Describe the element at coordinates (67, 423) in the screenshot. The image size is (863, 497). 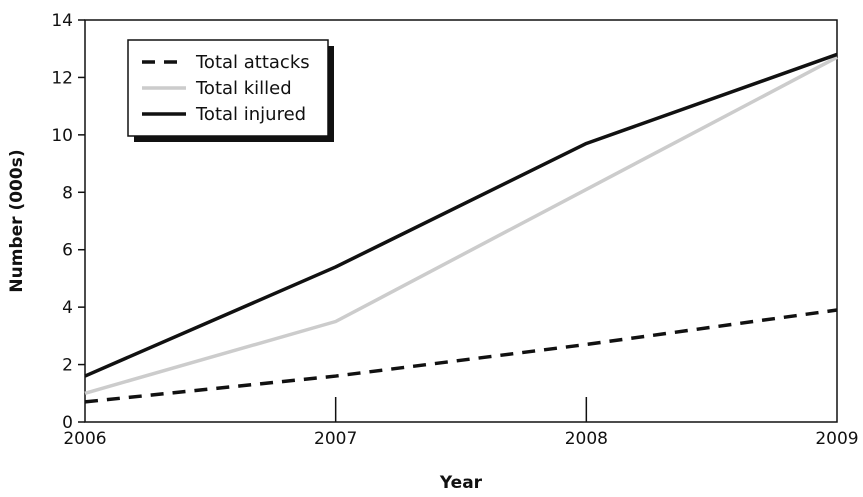
I see `y-tick-label: 0` at that location.